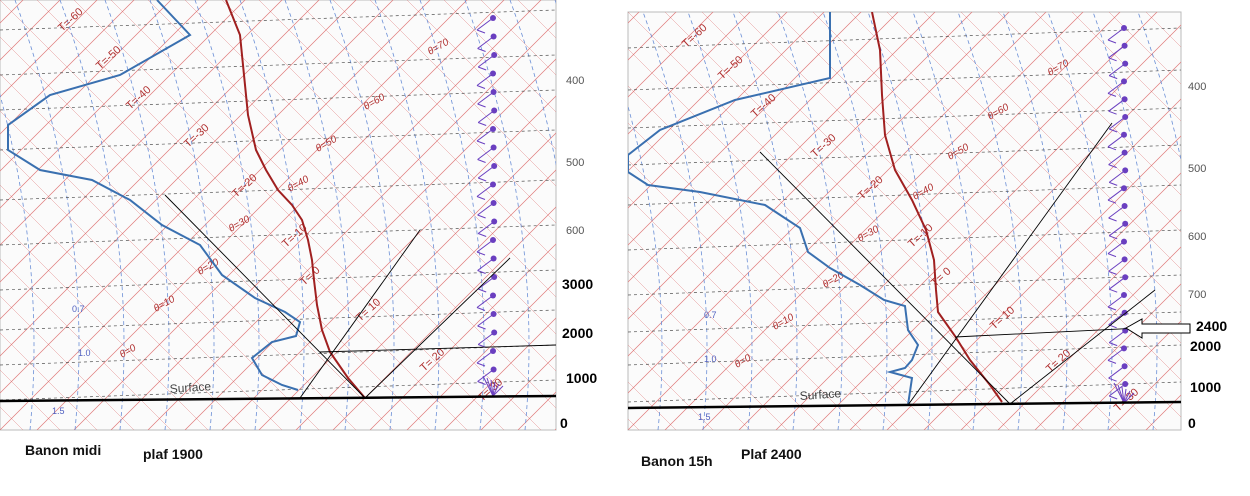 Image resolution: width=1250 pixels, height=496 pixels. What do you see at coordinates (295, 199) in the screenshot?
I see `left-temperature-curve` at bounding box center [295, 199].